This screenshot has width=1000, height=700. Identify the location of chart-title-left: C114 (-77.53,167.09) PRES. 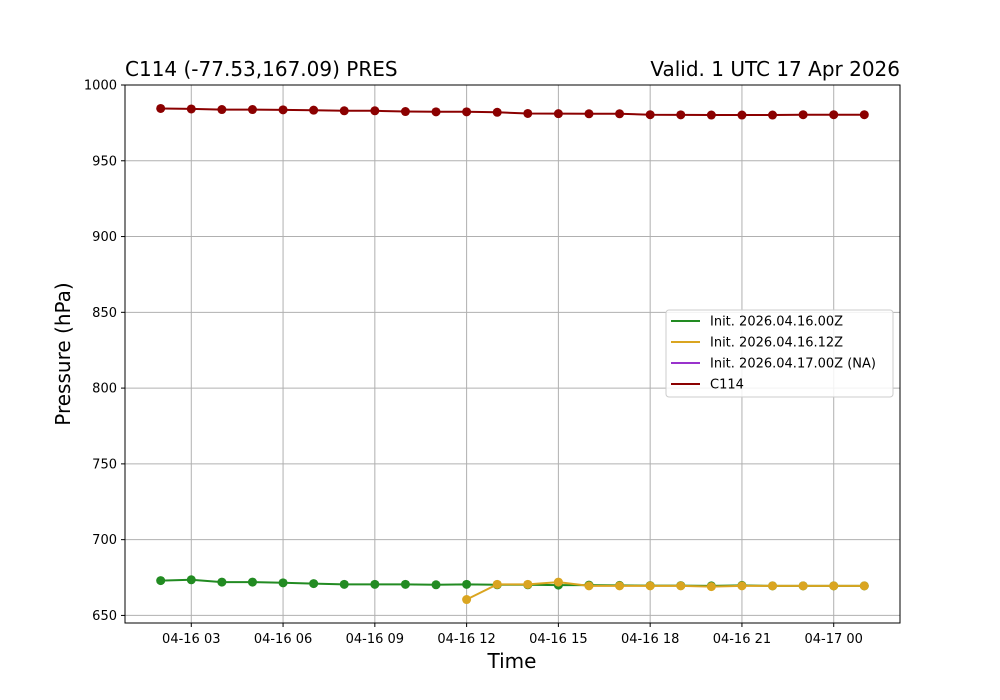
(261, 69).